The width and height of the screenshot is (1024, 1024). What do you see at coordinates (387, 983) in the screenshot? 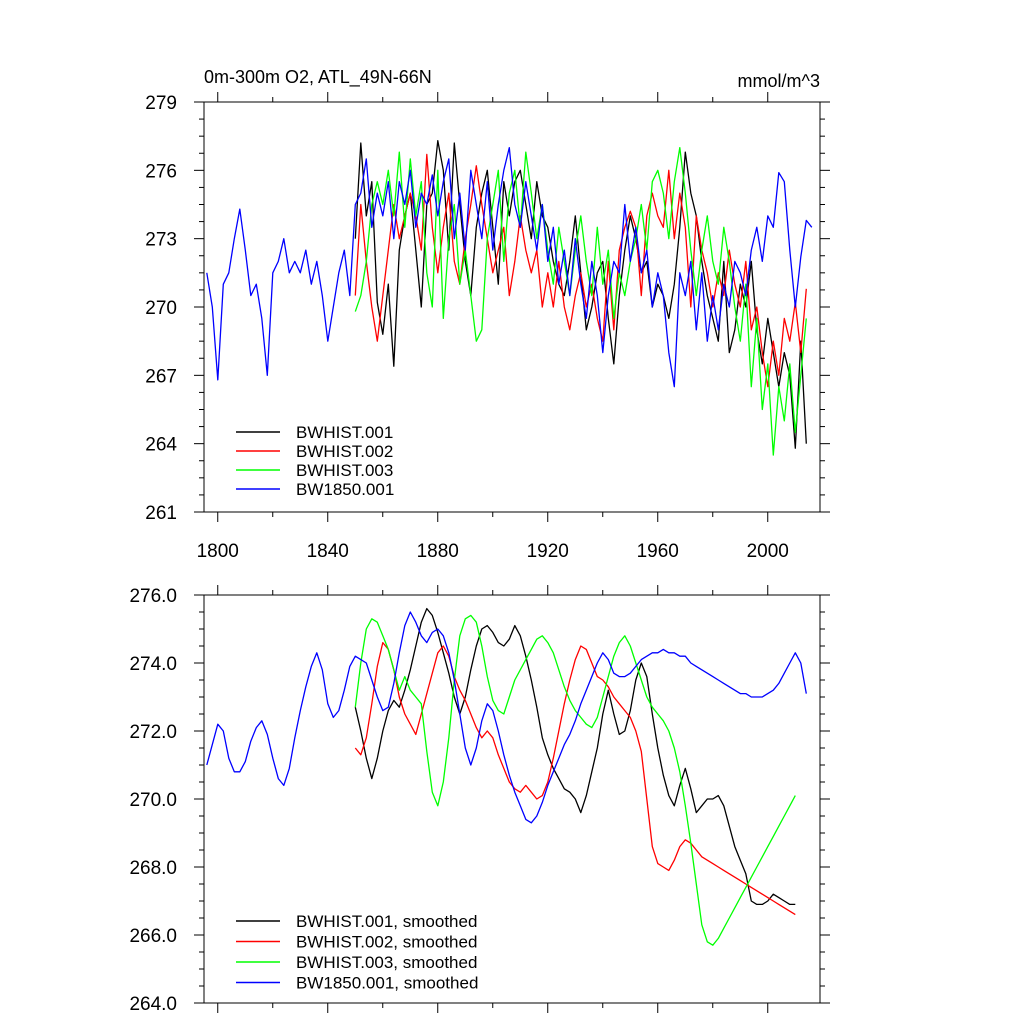
I see `bottom-legend-label-4: BW1850.001, smoothed` at bounding box center [387, 983].